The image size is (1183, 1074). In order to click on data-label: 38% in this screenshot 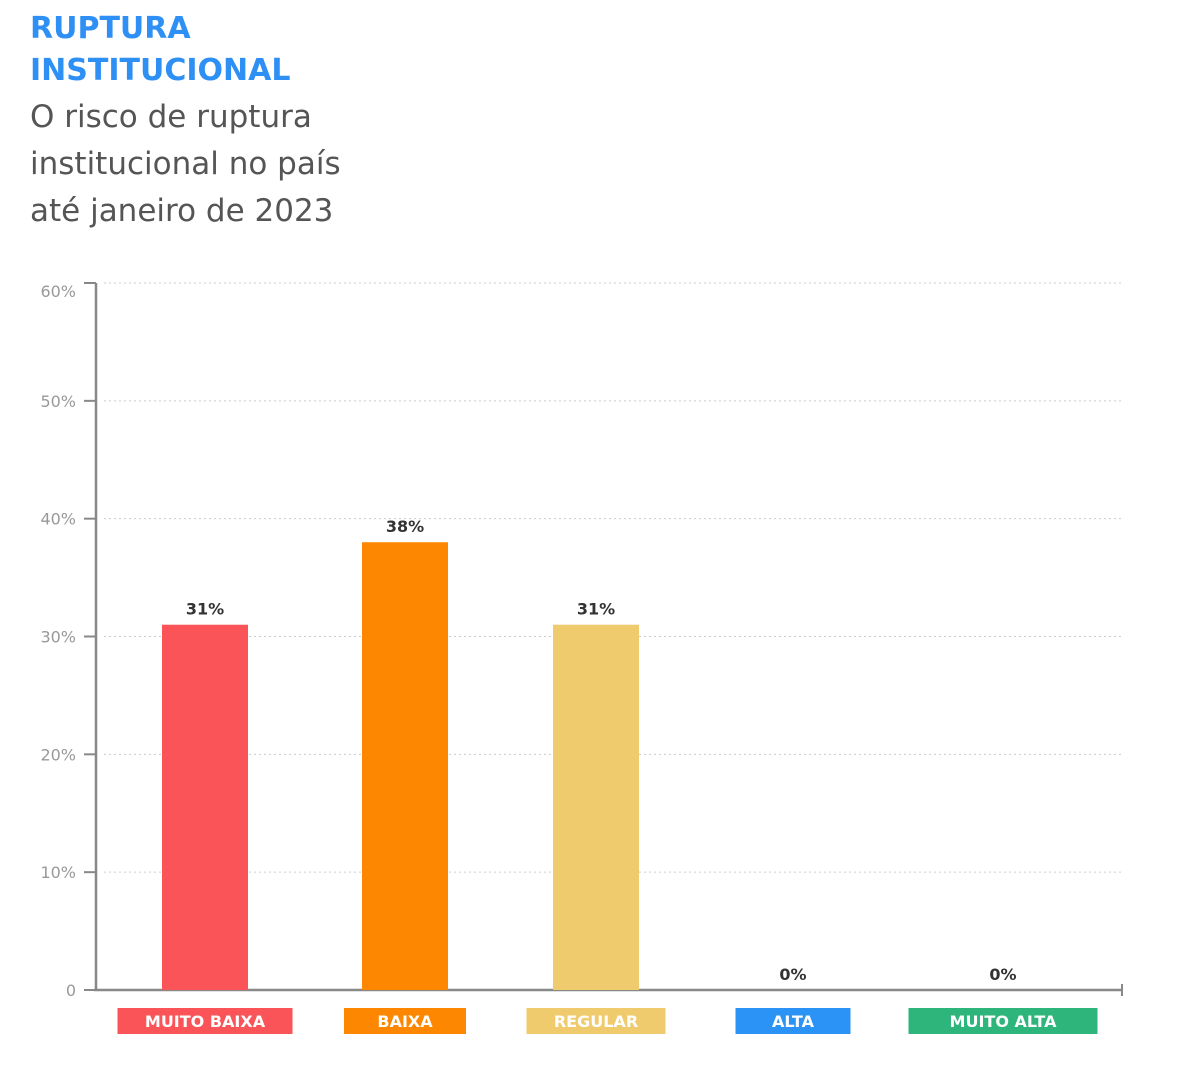, I will do `click(405, 526)`.